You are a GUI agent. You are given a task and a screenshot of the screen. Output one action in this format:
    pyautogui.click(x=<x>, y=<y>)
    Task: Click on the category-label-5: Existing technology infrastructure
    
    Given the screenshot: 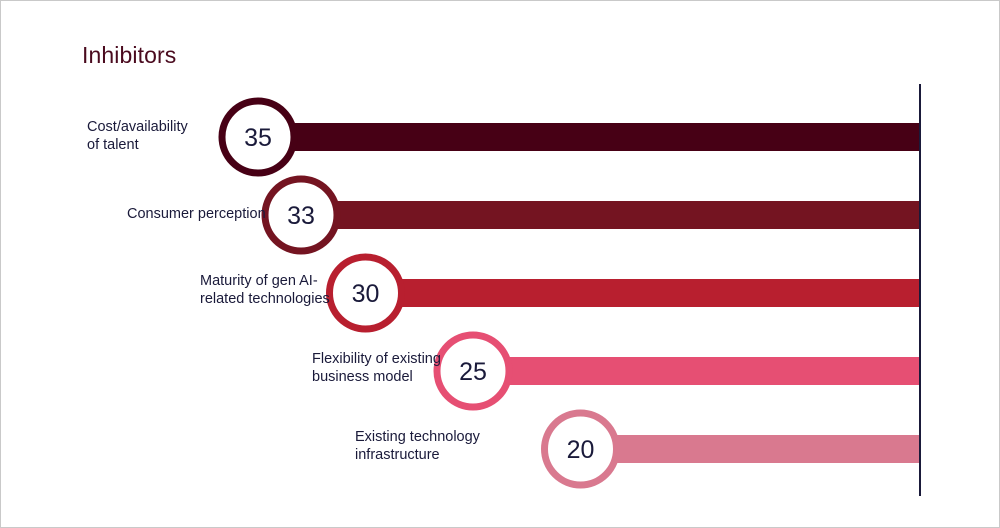 What is the action you would take?
    pyautogui.click(x=417, y=446)
    